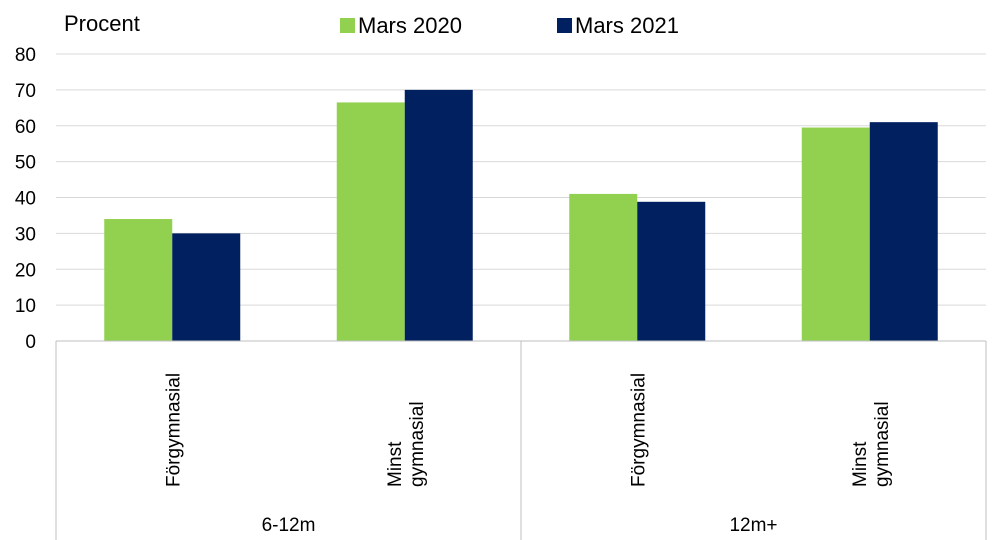 The width and height of the screenshot is (992, 540). I want to click on y-tick-label: 40, so click(25, 199).